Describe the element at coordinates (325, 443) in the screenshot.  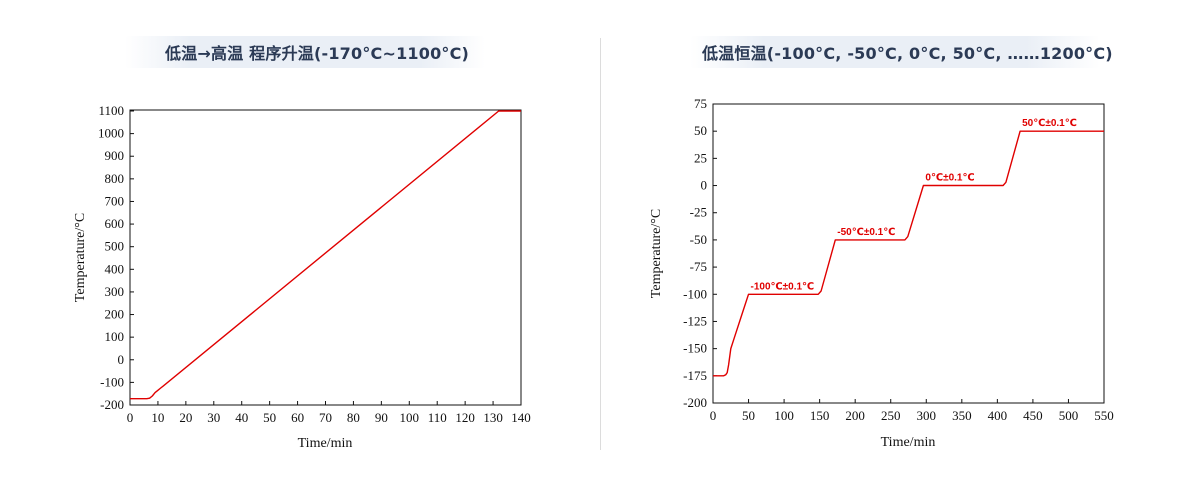
I see `left-x-axis-label: Time/min` at that location.